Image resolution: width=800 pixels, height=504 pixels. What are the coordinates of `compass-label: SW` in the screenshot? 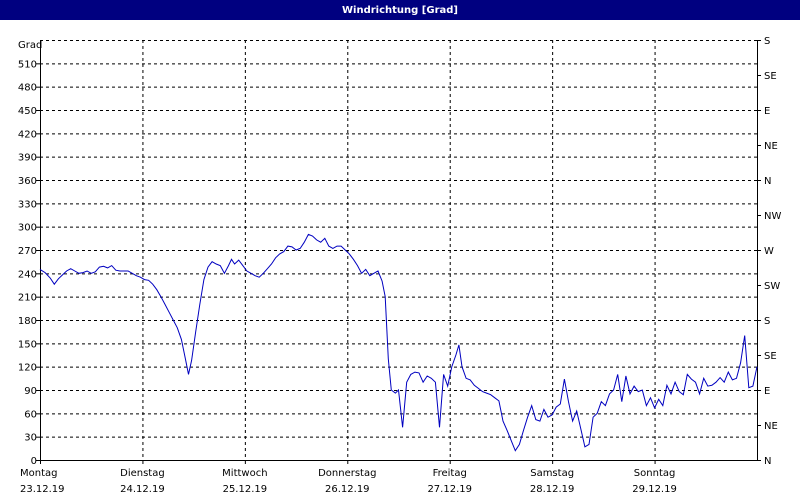 It's located at (772, 286).